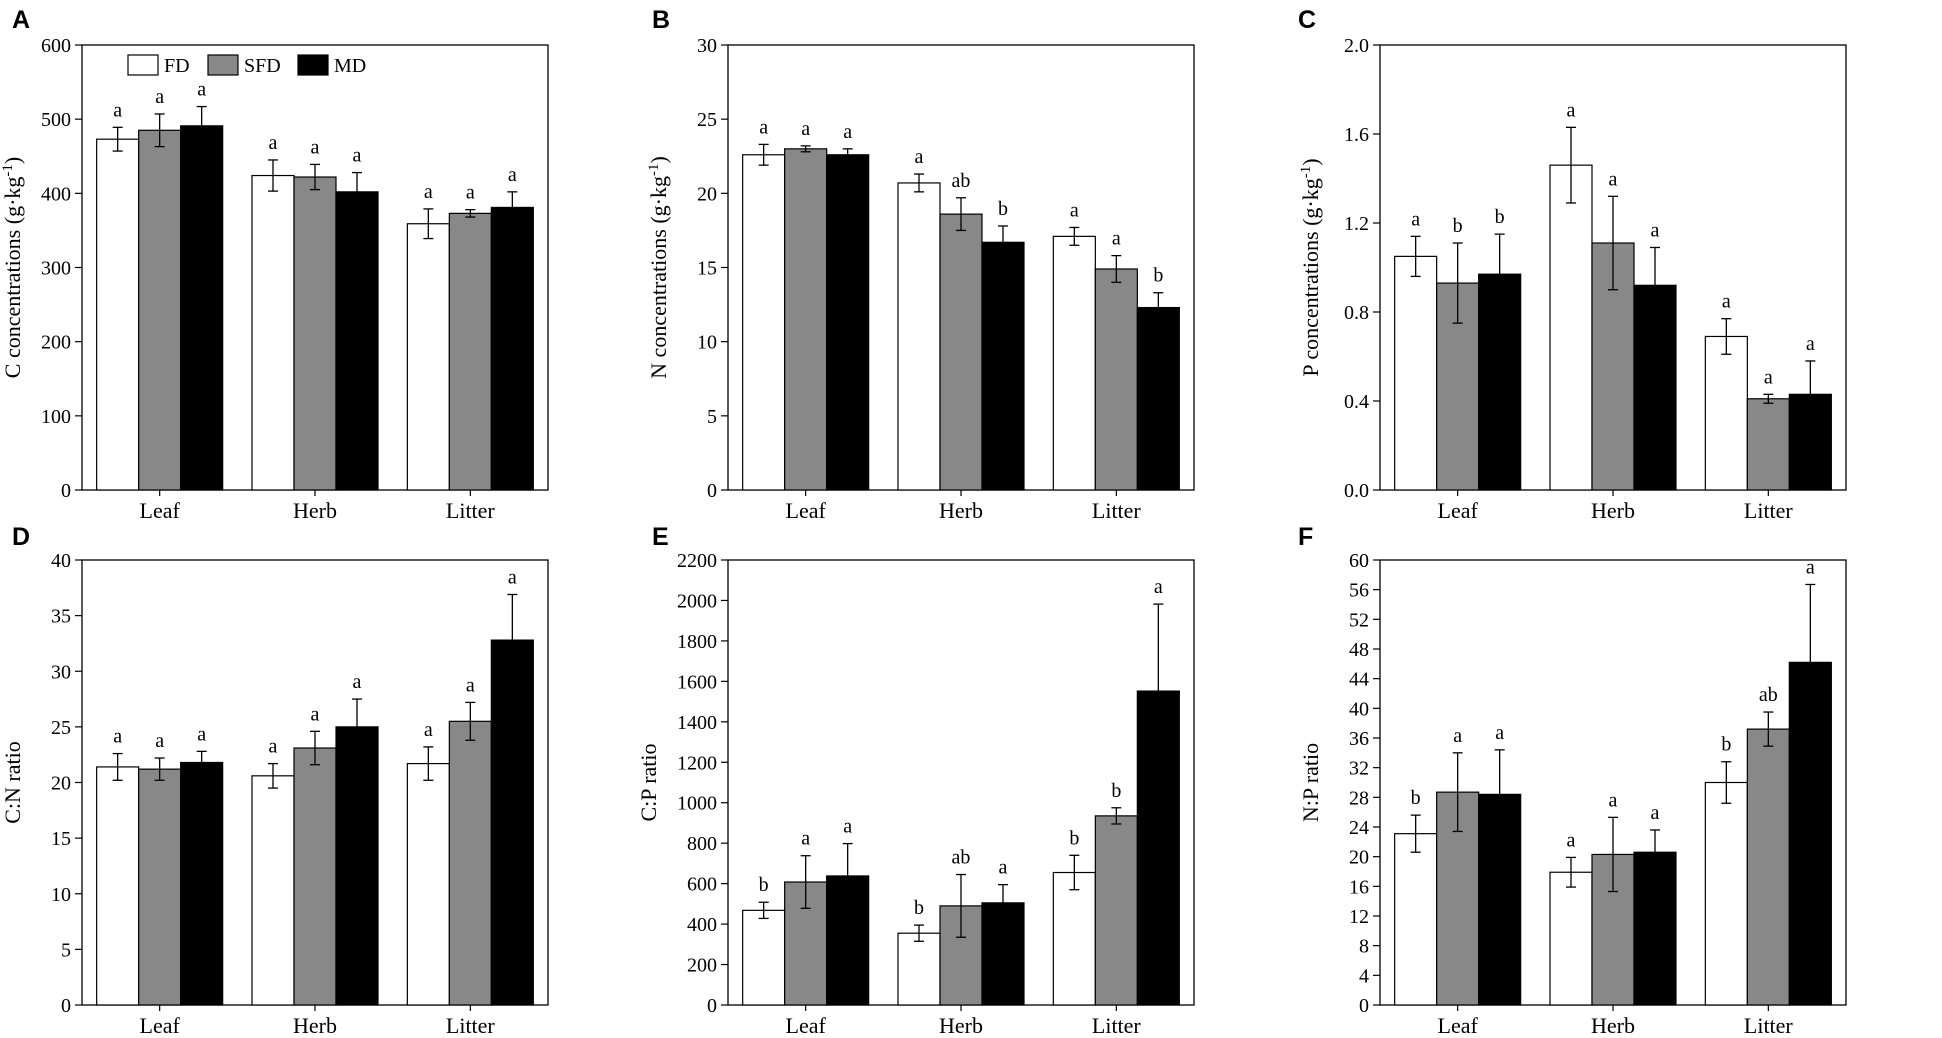 The height and width of the screenshot is (1038, 1942). I want to click on y-tick-label: 400, so click(702, 925).